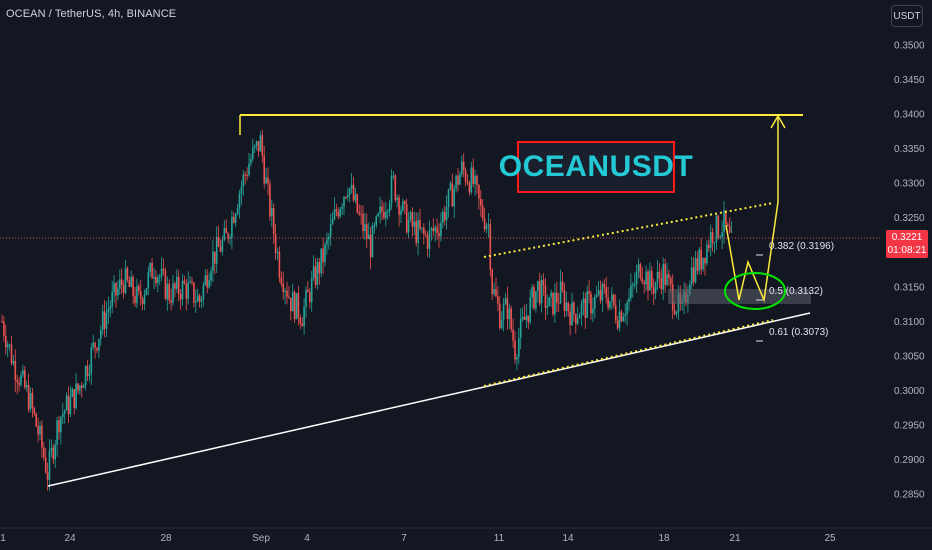  What do you see at coordinates (909, 425) in the screenshot?
I see `y-tick-label: 0.2950` at bounding box center [909, 425].